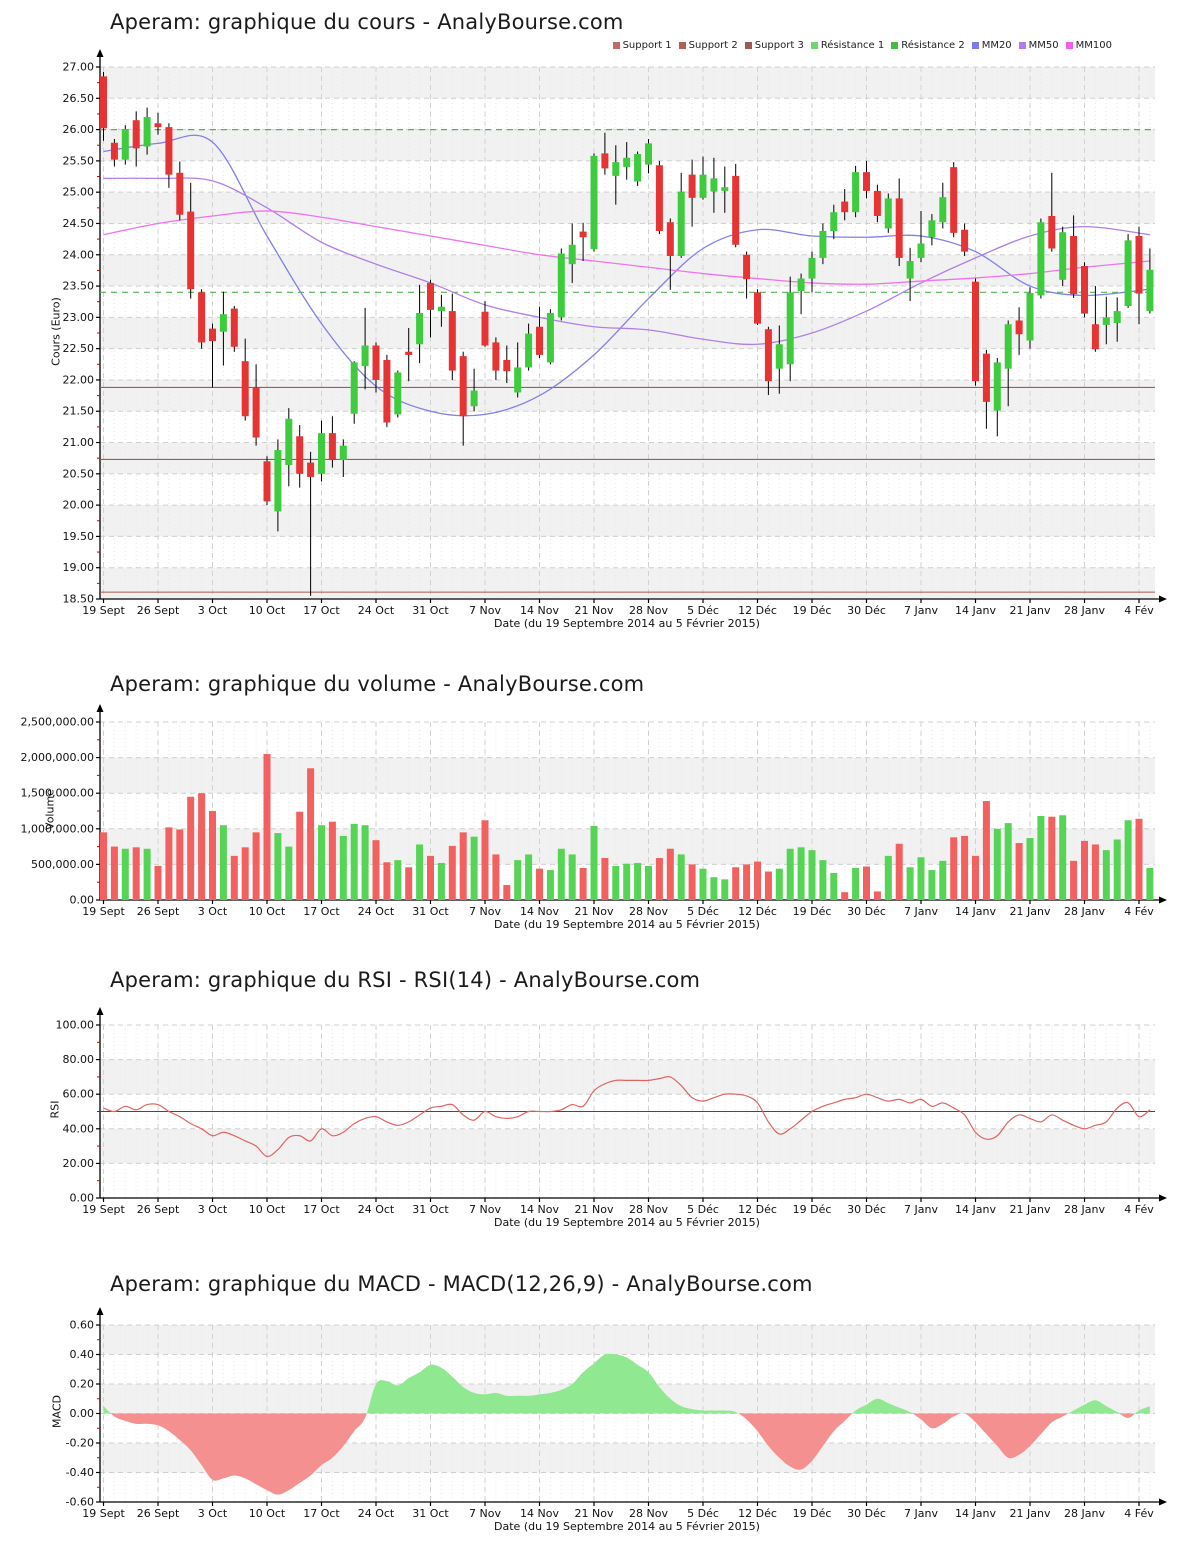 This screenshot has width=1200, height=1550. Describe the element at coordinates (79, 379) in the screenshot. I see `svg-text: 22.00` at that location.